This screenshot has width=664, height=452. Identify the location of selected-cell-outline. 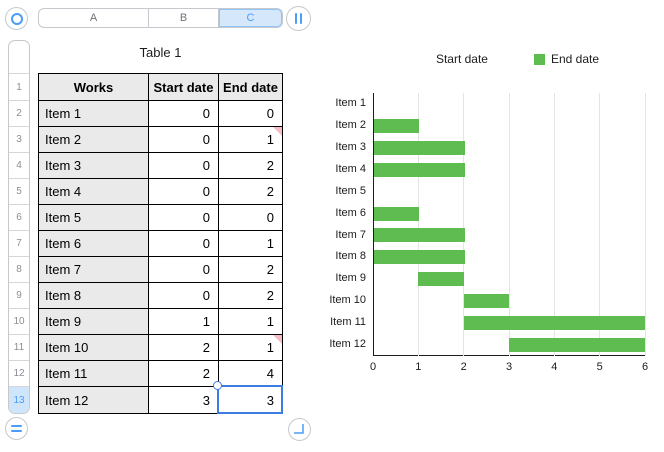
(248, 397).